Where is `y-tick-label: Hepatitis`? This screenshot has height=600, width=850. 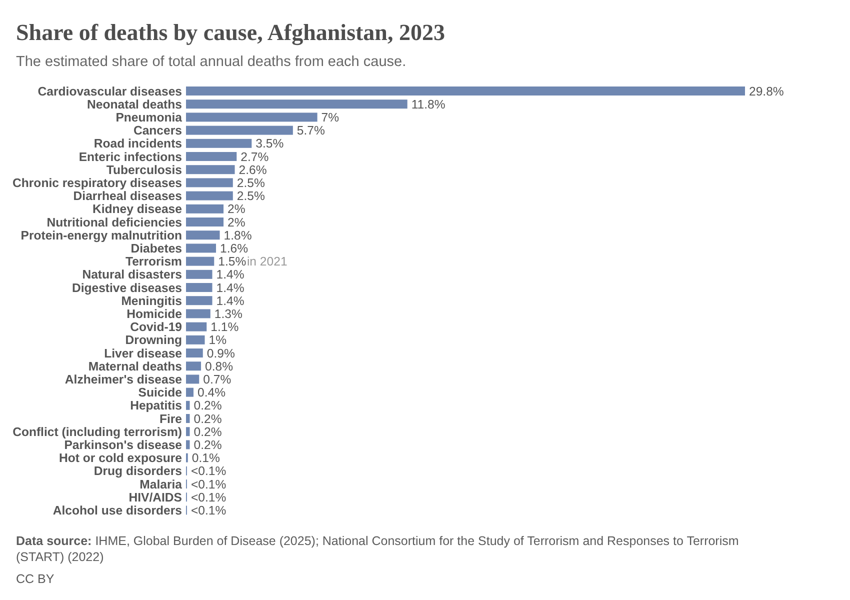 y-tick-label: Hepatitis is located at coordinates (156, 405).